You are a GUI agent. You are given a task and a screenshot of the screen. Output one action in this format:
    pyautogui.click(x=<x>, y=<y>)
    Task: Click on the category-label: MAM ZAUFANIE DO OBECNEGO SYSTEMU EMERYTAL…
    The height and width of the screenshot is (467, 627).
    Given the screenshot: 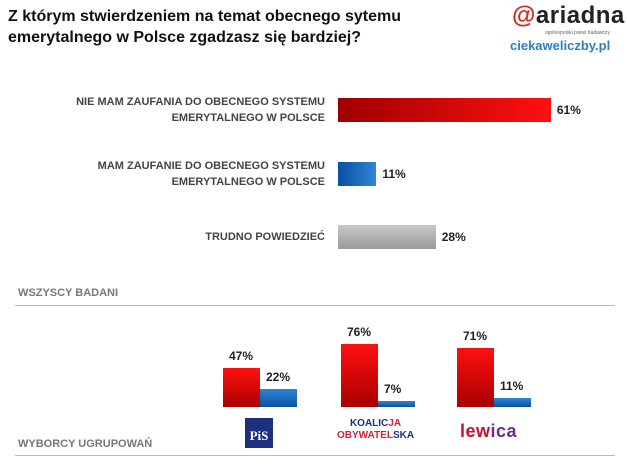 What is the action you would take?
    pyautogui.click(x=175, y=174)
    